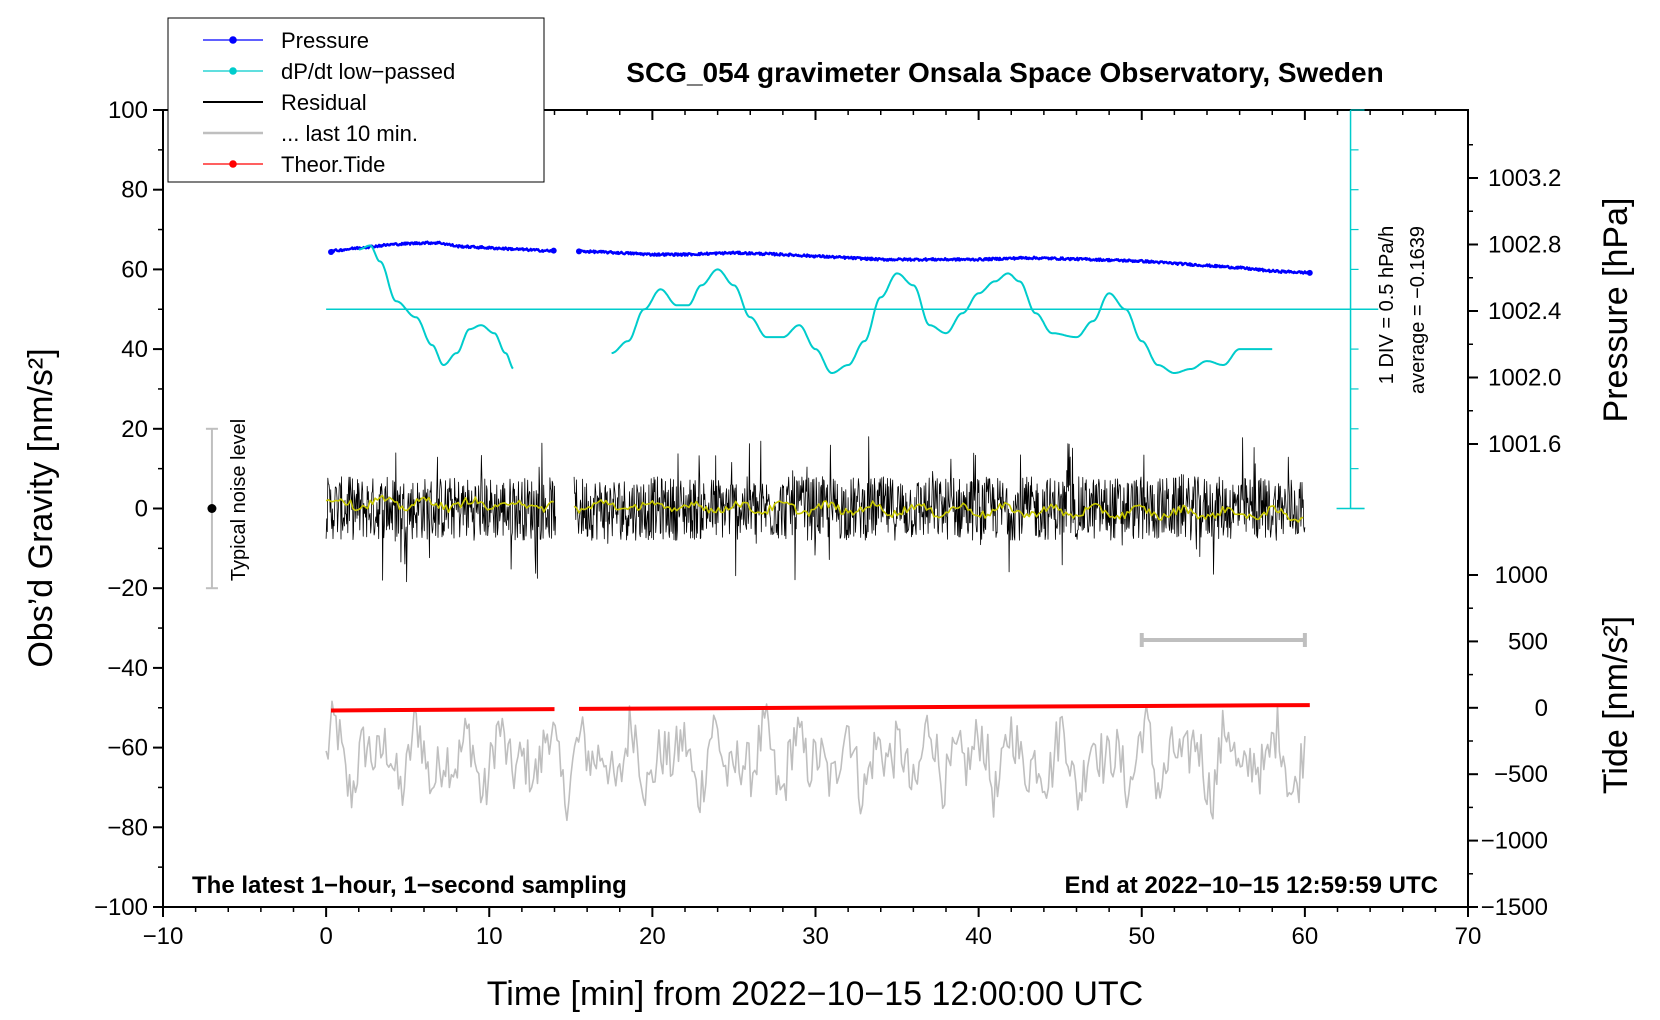 This screenshot has height=1020, width=1660. I want to click on y-tick-label: −80, so click(127, 827).